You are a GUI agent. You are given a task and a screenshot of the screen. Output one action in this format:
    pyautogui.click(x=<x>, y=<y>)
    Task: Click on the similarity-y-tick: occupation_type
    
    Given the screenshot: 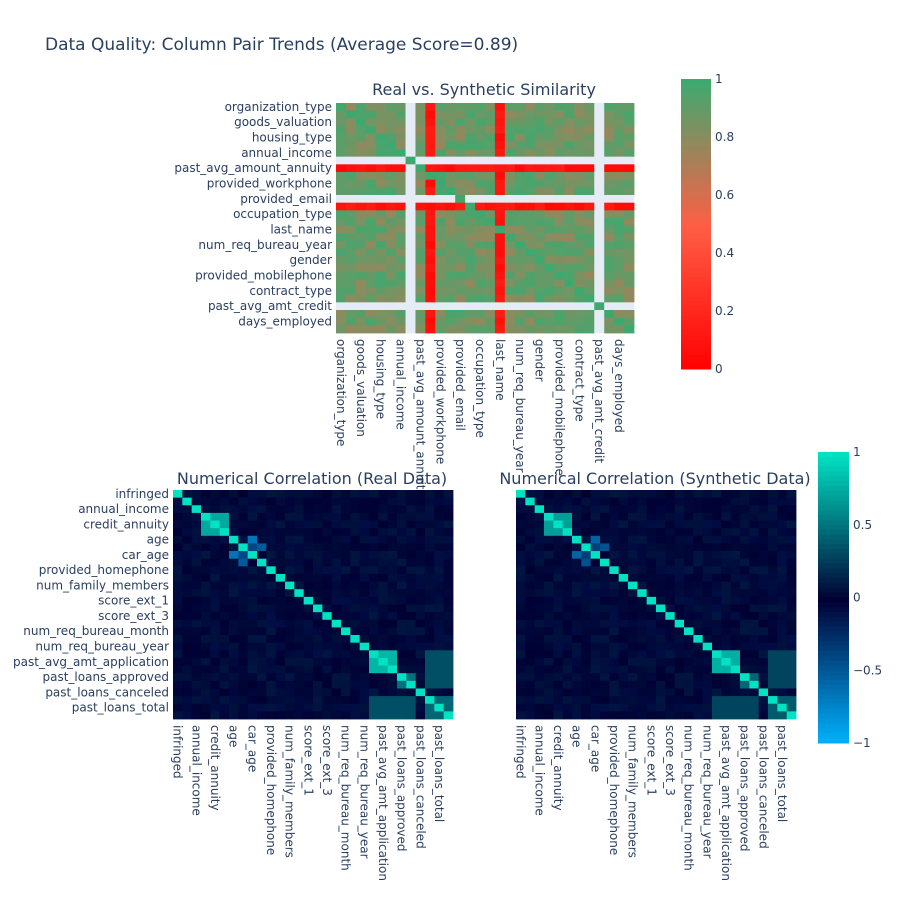 What is the action you would take?
    pyautogui.click(x=282, y=214)
    